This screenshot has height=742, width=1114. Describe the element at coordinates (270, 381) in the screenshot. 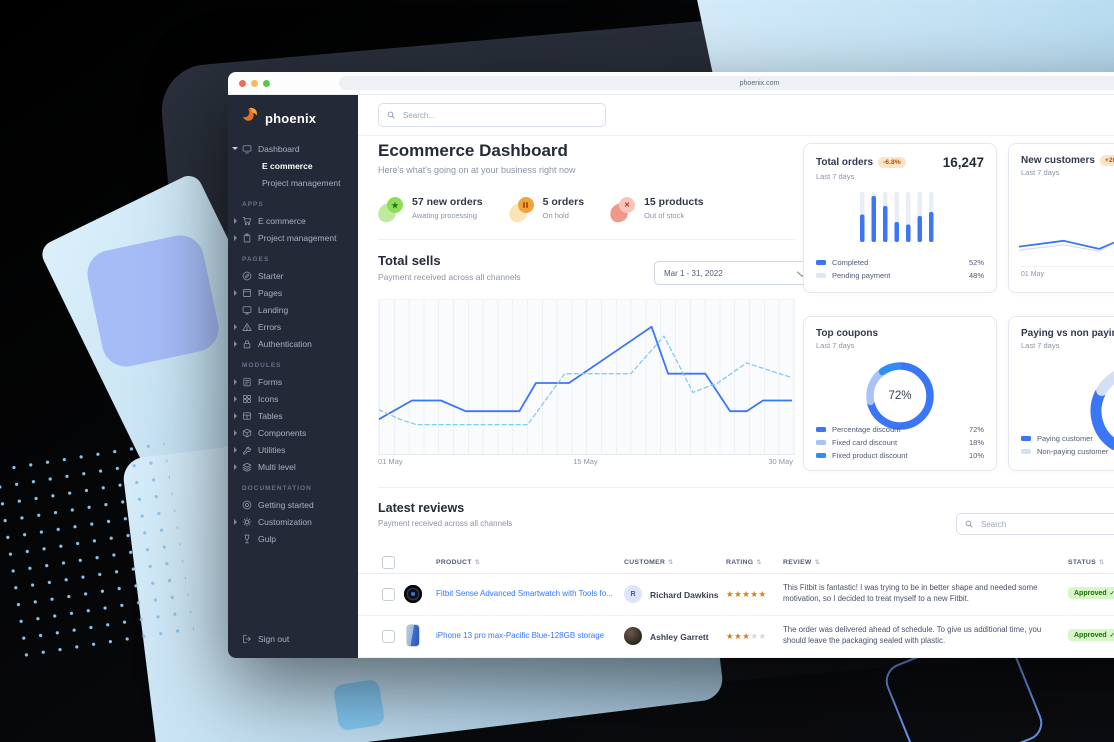

I see `sidebar-item-label: Forms` at that location.